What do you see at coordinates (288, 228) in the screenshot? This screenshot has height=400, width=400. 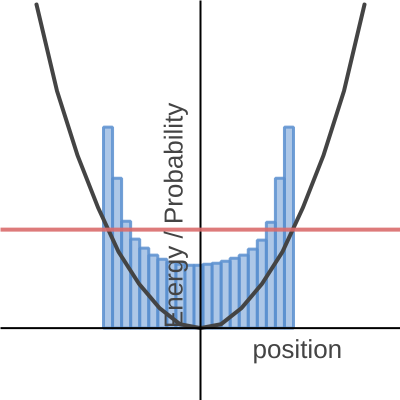 I see `bar` at bounding box center [288, 228].